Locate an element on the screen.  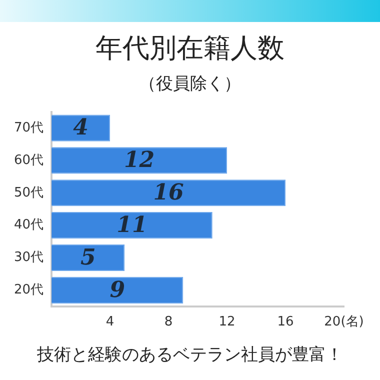
data-label: 16 is located at coordinates (168, 193).